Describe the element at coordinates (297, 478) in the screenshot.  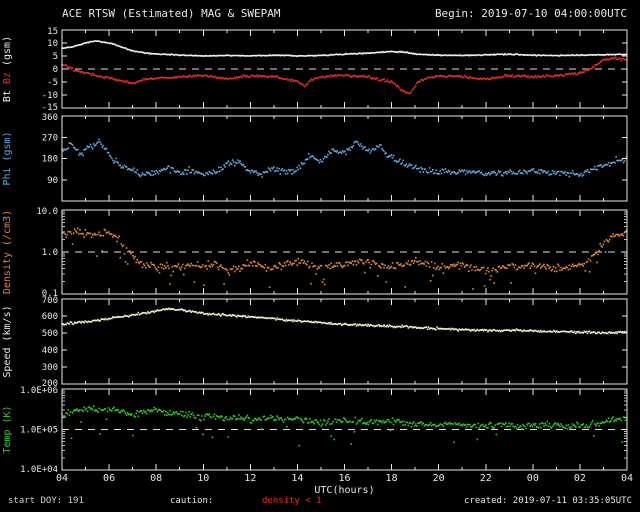
I see `svg-text: 14` at that location.